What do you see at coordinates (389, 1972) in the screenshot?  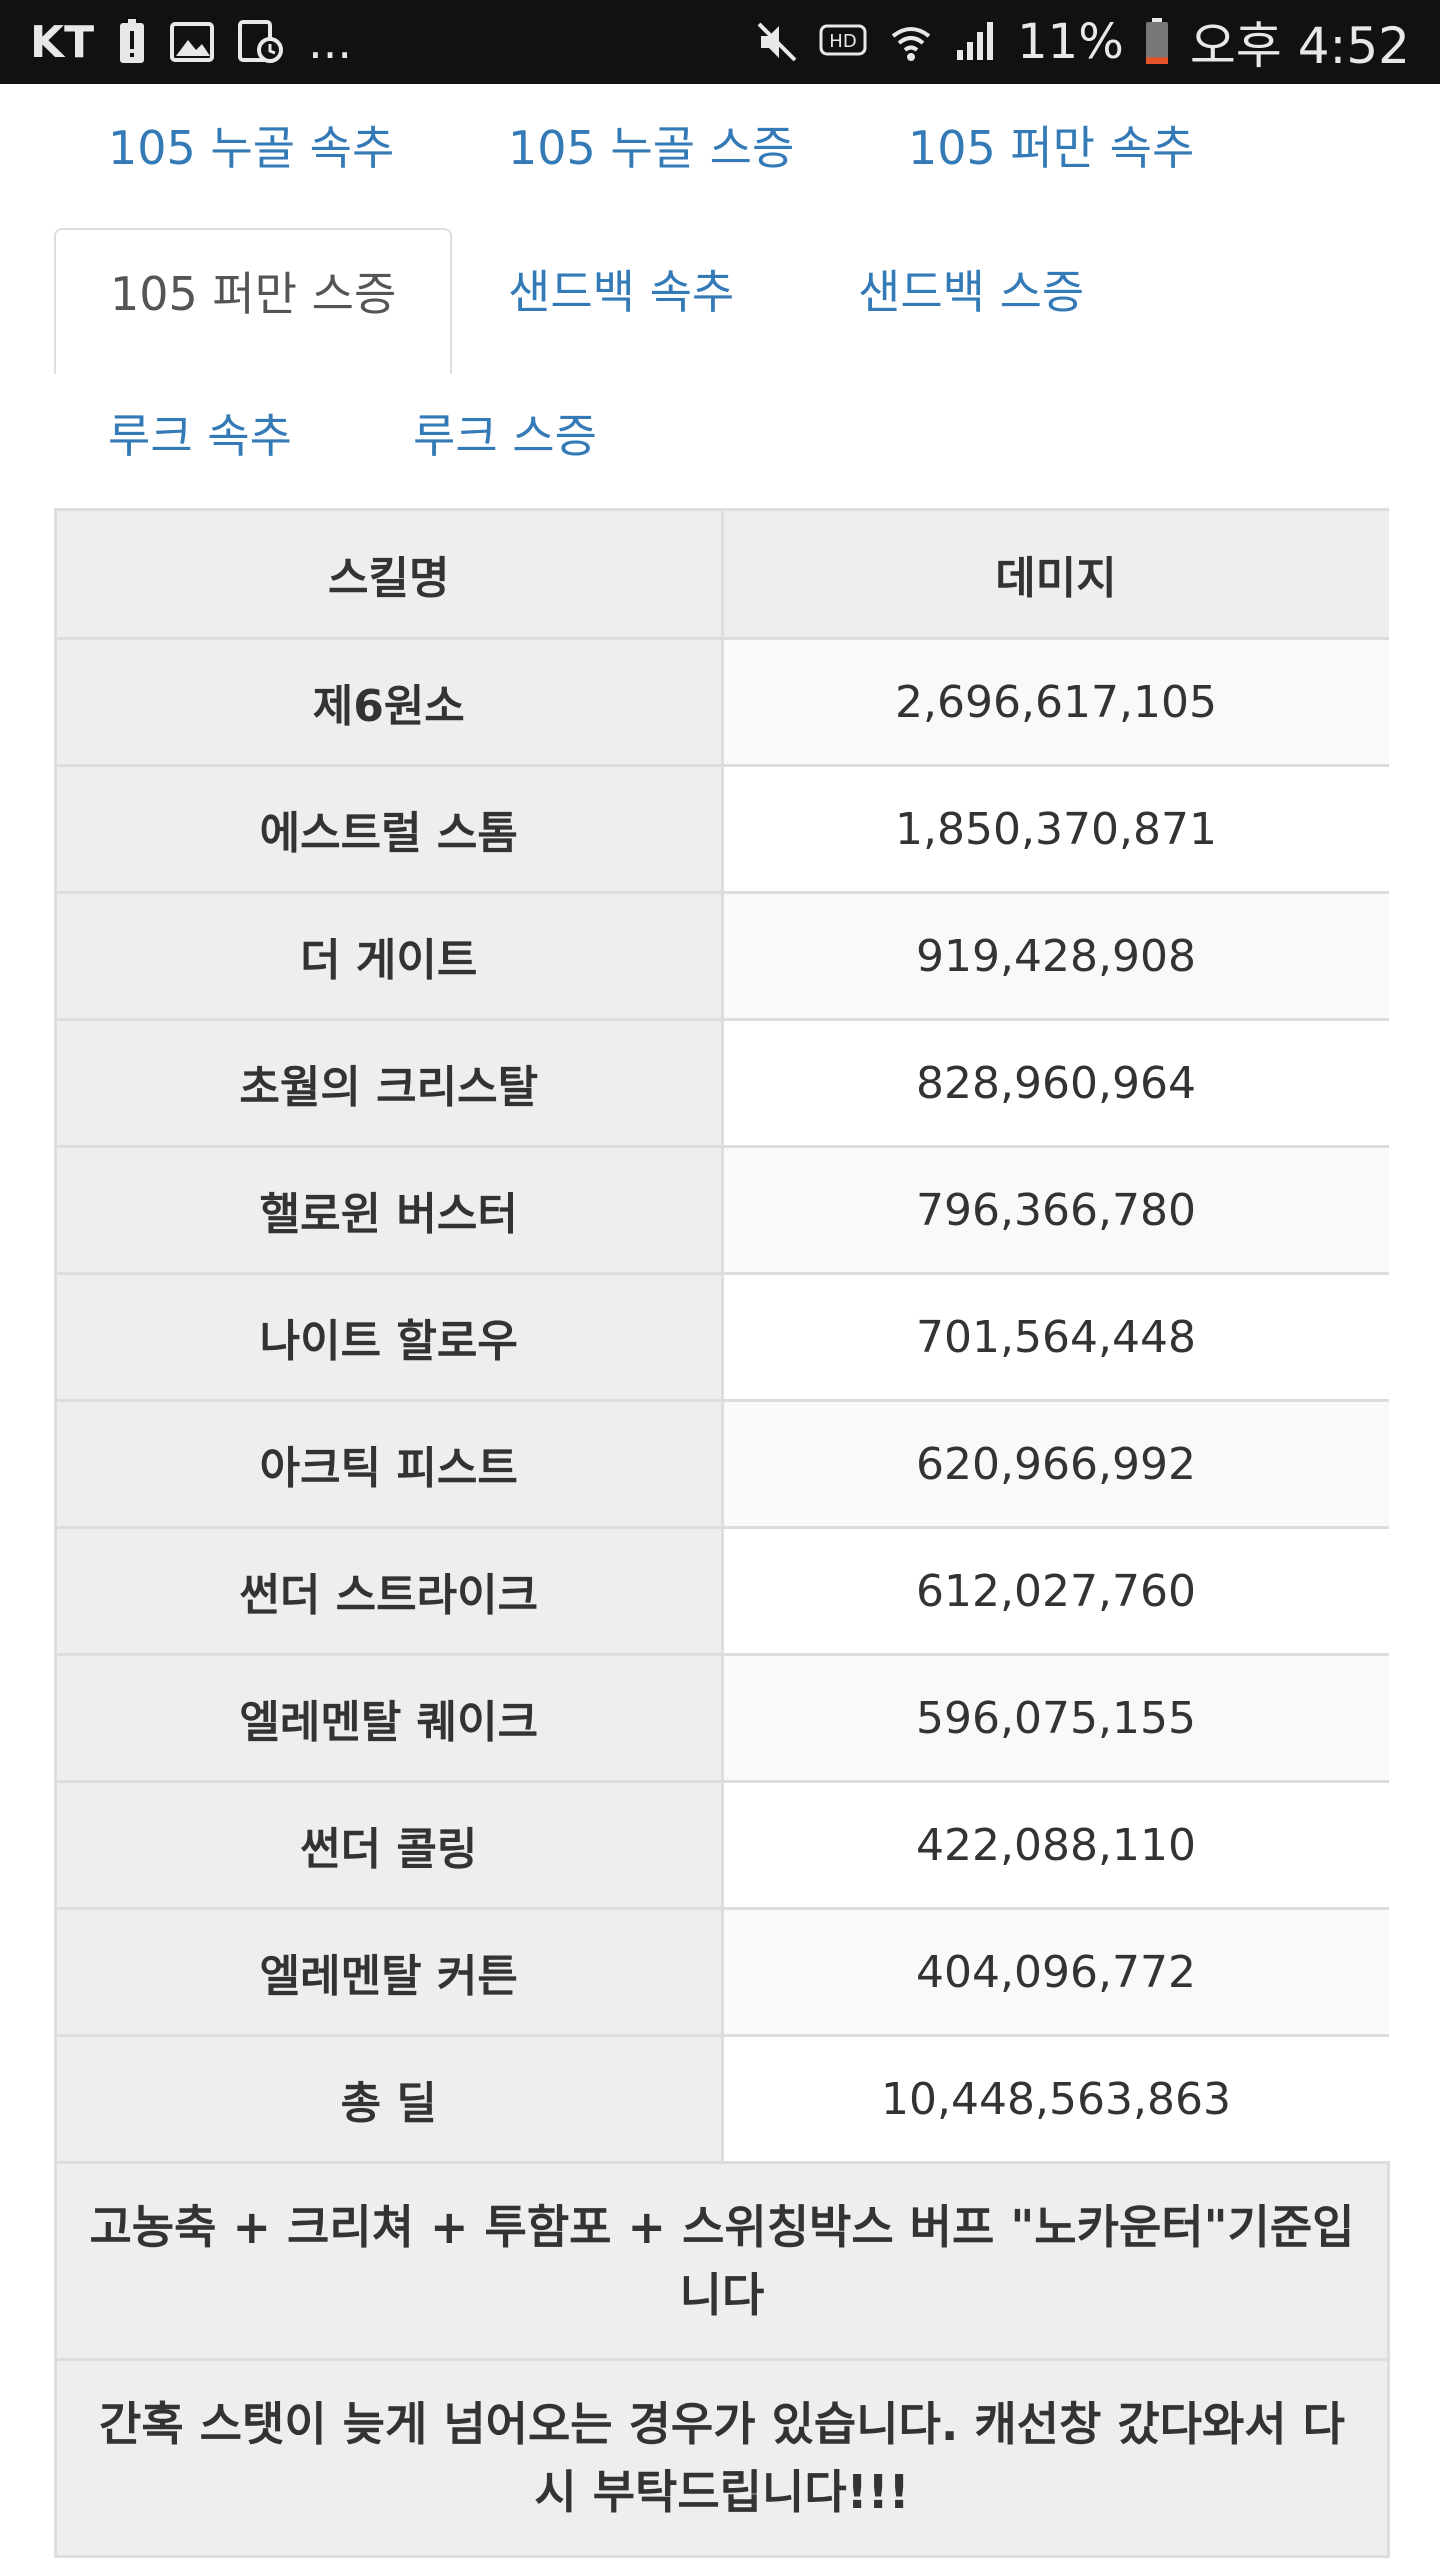 I see `skill-name: 엘레멘탈 커튼` at bounding box center [389, 1972].